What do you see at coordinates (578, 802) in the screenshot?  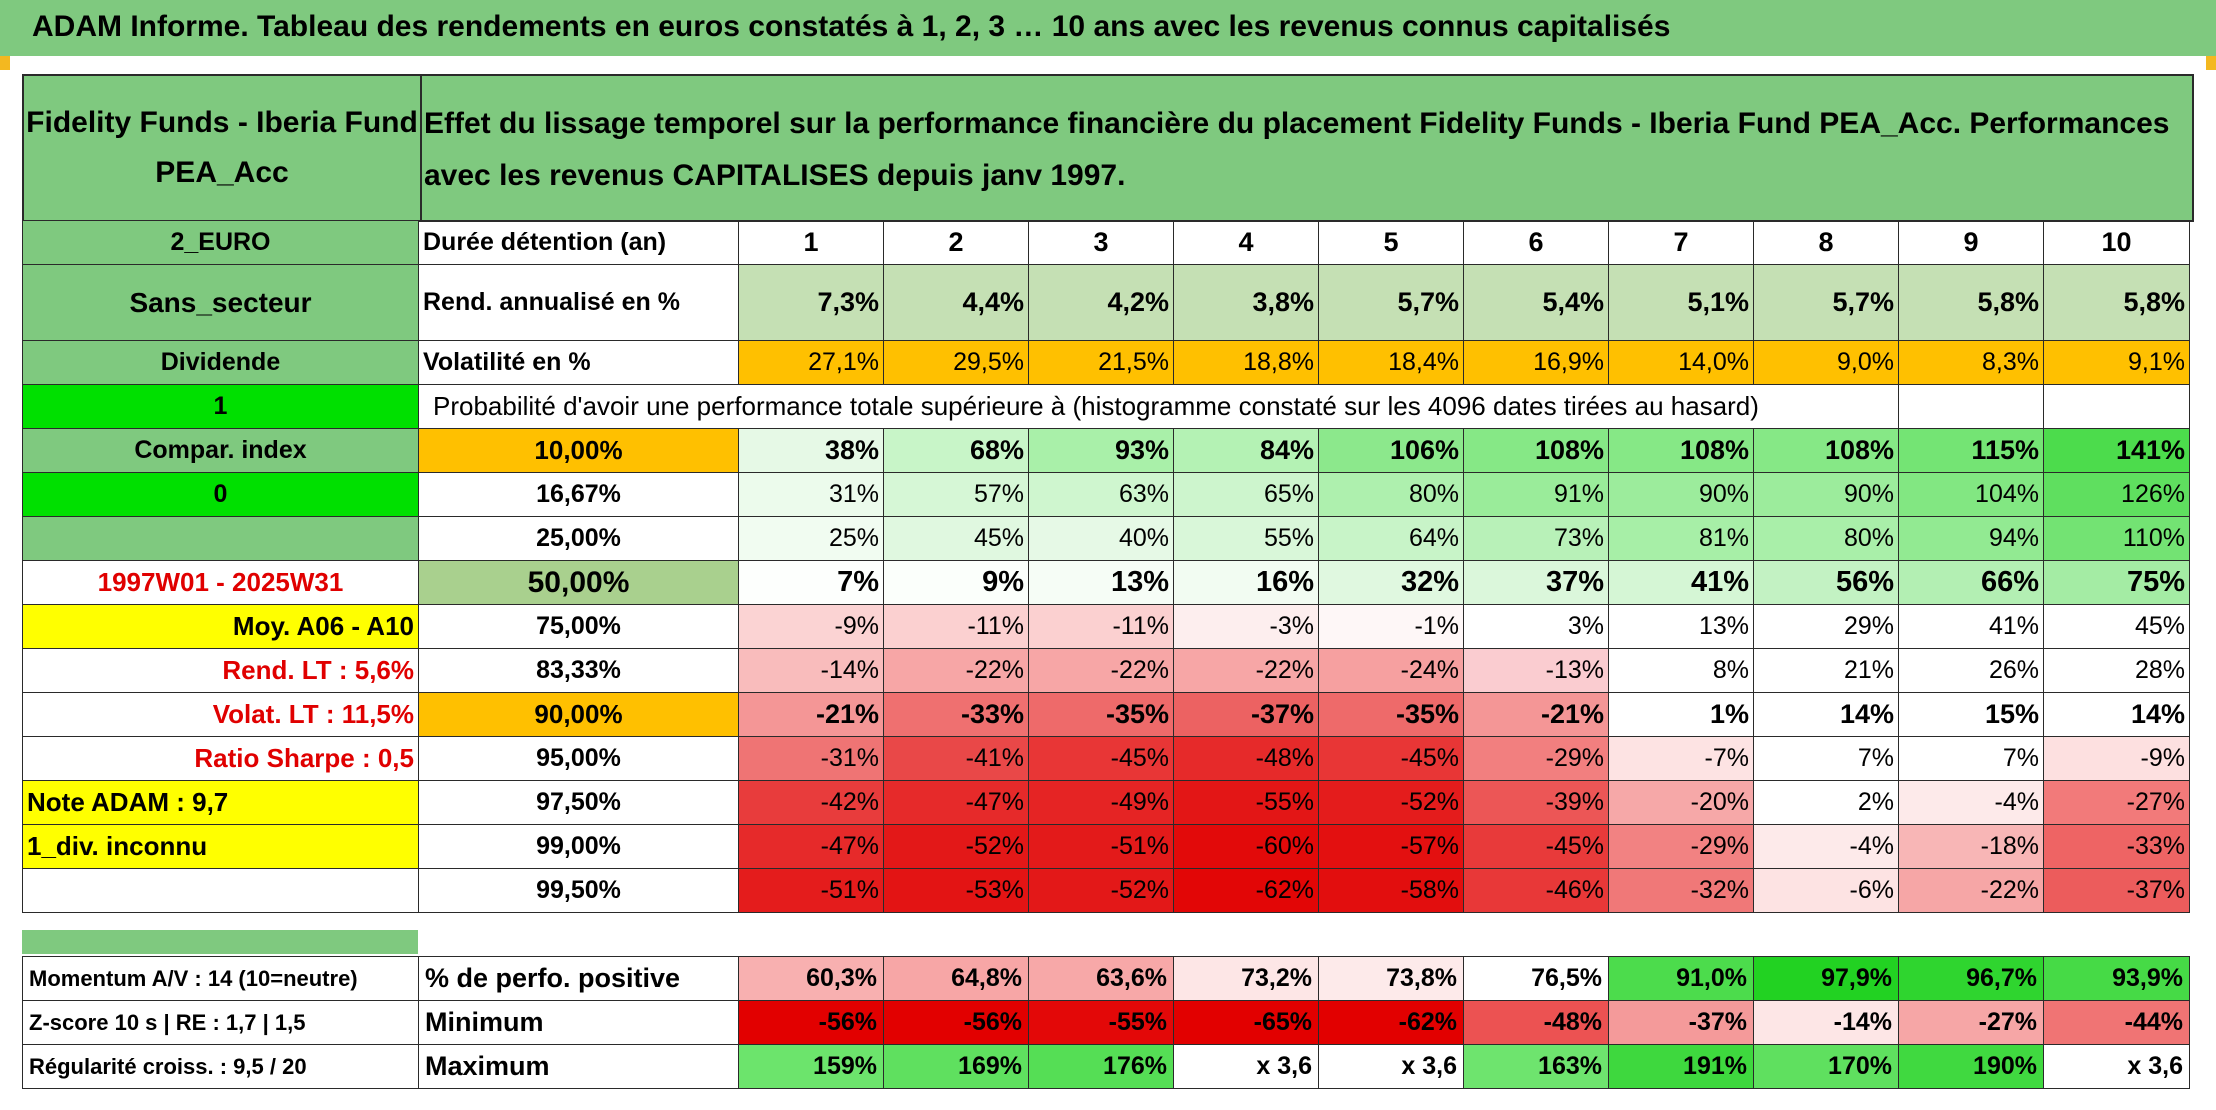 I see `probability-threshold: 97,50%` at bounding box center [578, 802].